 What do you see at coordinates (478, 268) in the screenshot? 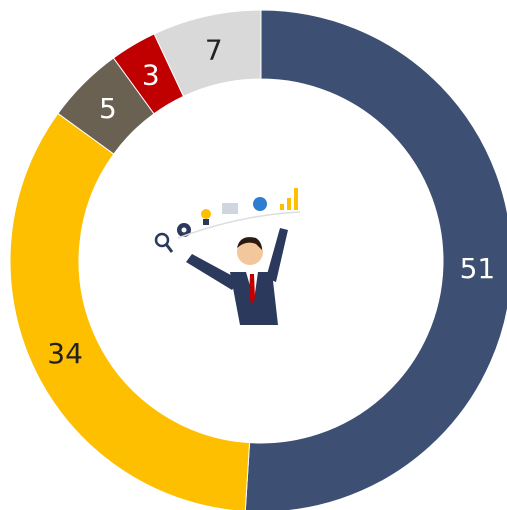
I see `value-label: 51` at bounding box center [478, 268].